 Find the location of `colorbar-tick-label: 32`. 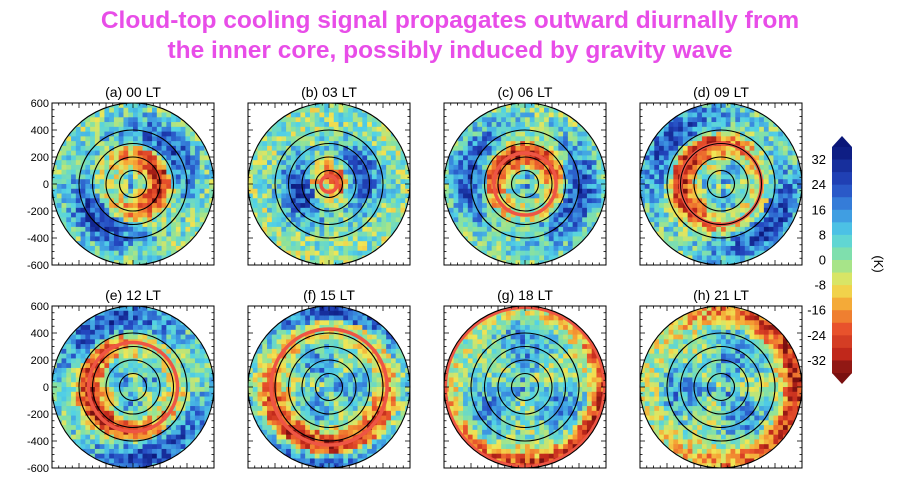

colorbar-tick-label: 32 is located at coordinates (819, 159).